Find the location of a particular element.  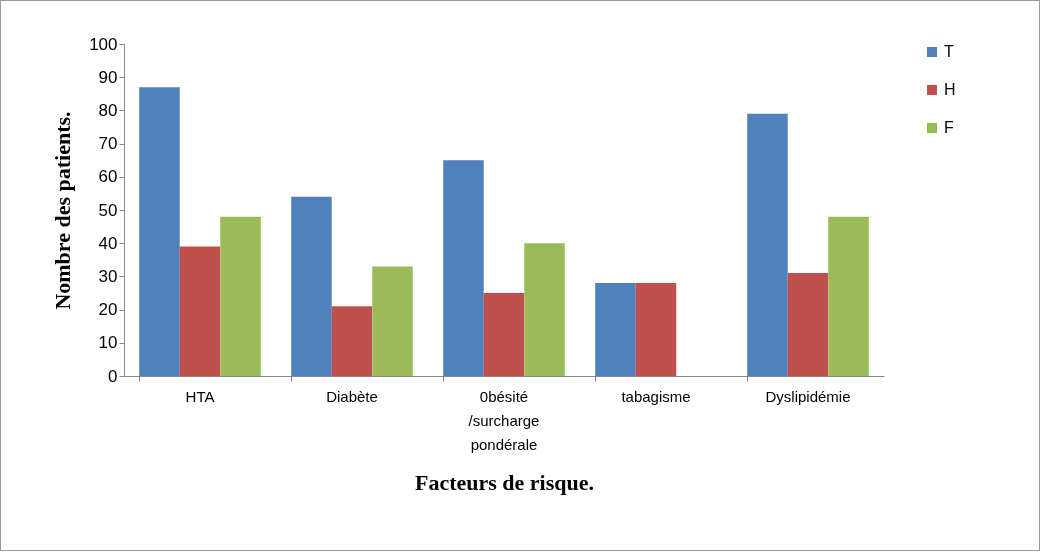

x-tick-label: tabagisme is located at coordinates (656, 396).